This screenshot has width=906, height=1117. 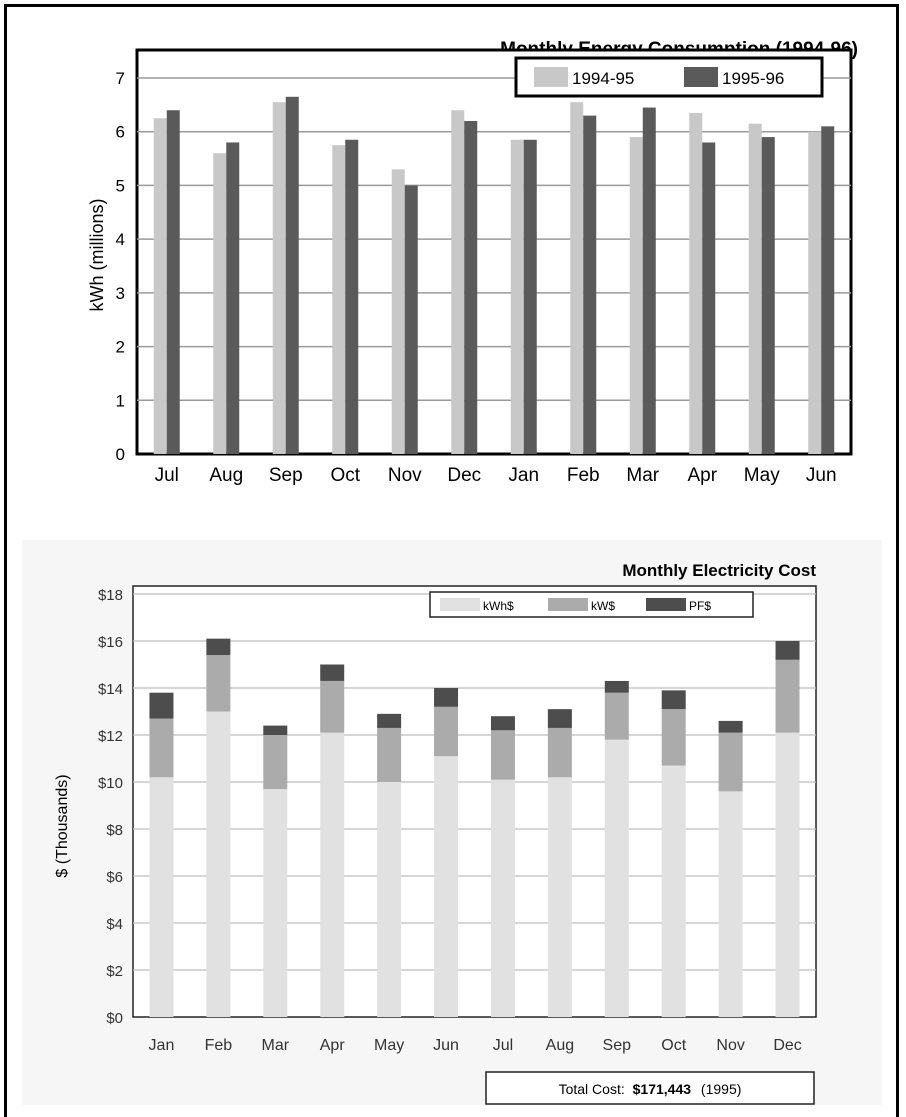 I want to click on chart2-ytick-label: $0, so click(x=114, y=1018).